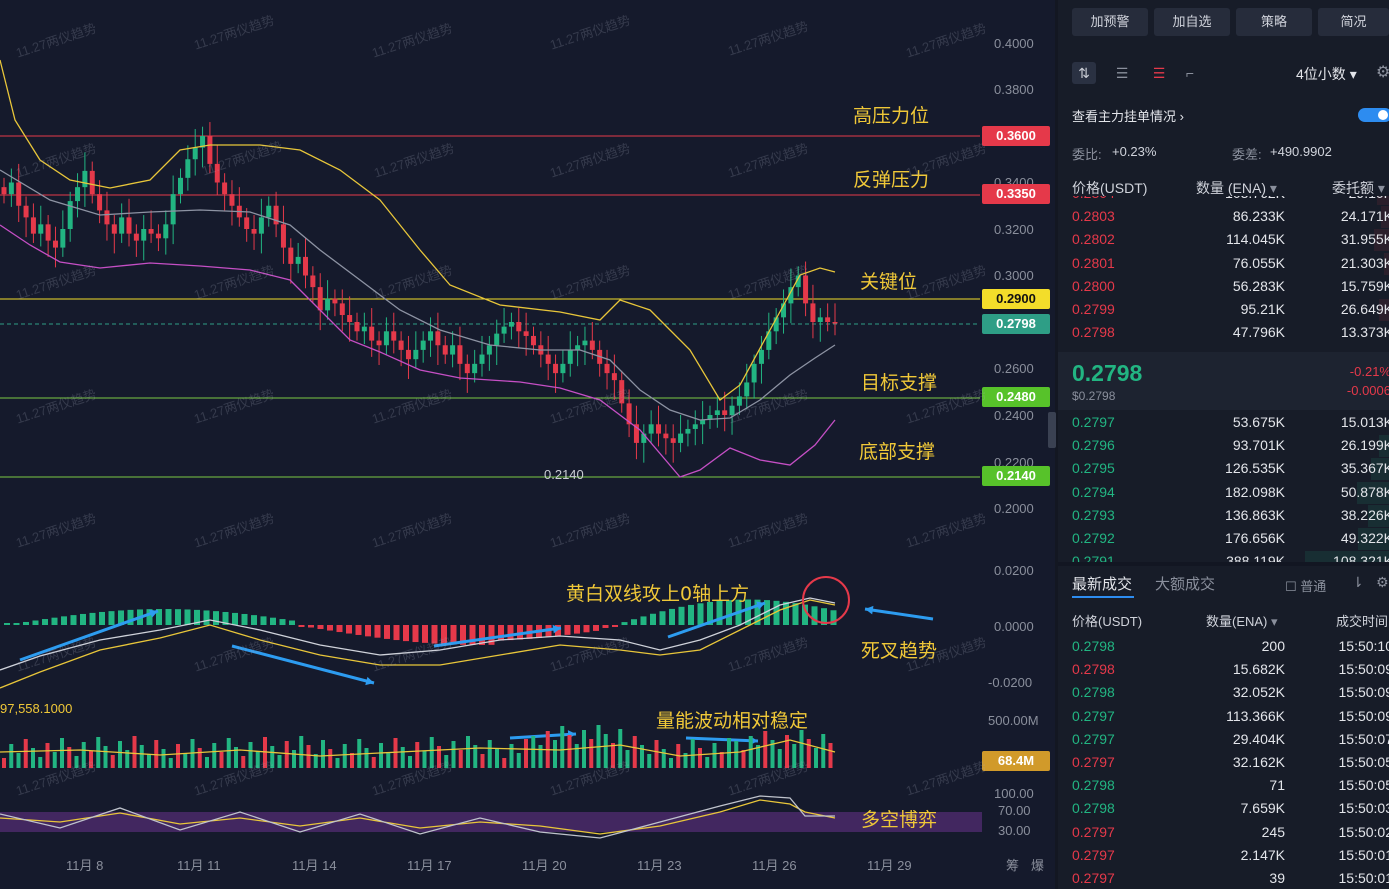 The height and width of the screenshot is (889, 1389). I want to click on price-axis-label: 0.2000, so click(1014, 508).